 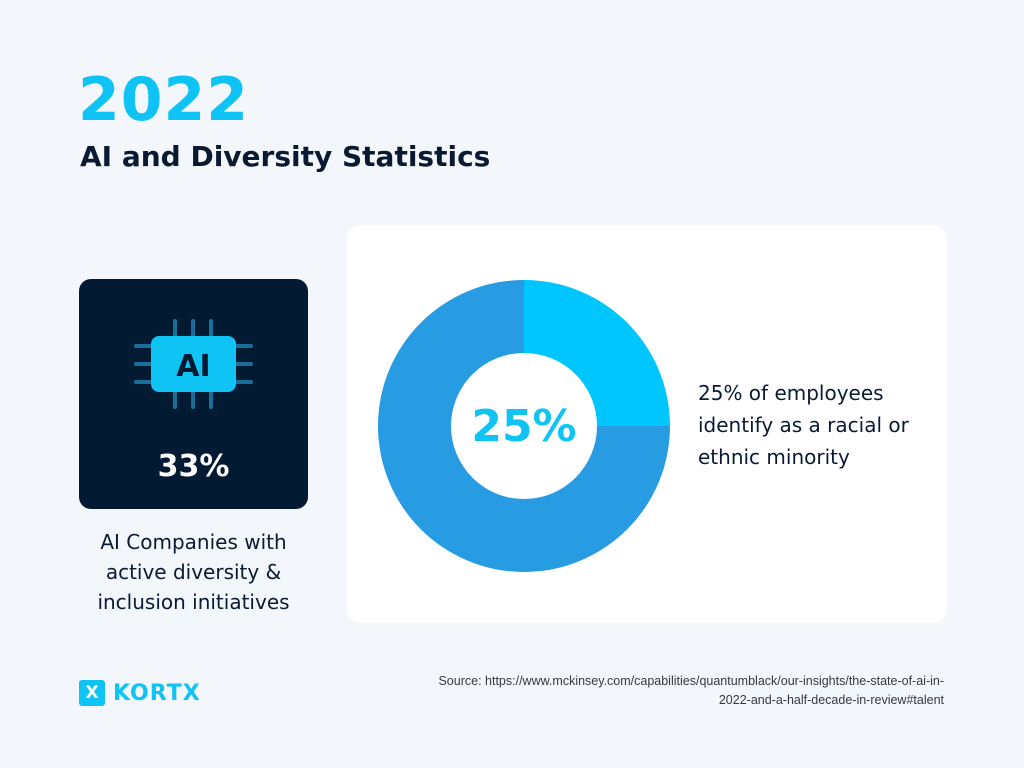 I want to click on ai-stat-card: AI, so click(x=193, y=394).